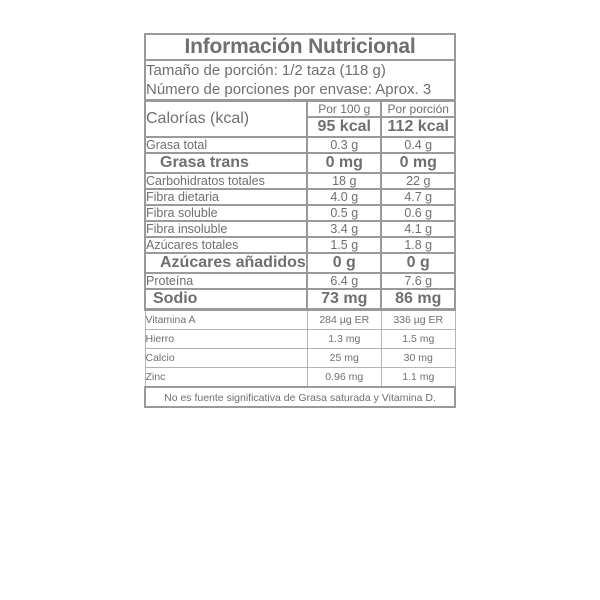 This screenshot has height=600, width=600. Describe the element at coordinates (344, 229) in the screenshot. I see `nutrient-value-per-100g: 3.4 g` at that location.